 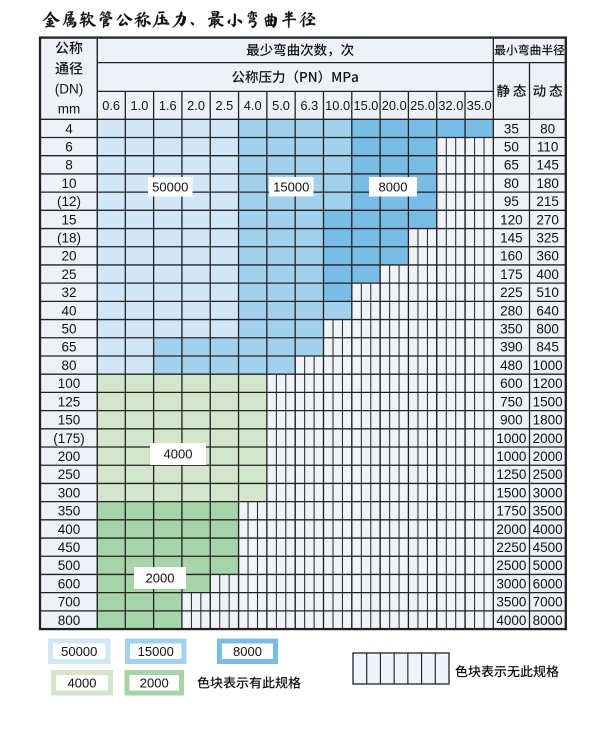 I want to click on svg-text: 180, so click(x=547, y=183).